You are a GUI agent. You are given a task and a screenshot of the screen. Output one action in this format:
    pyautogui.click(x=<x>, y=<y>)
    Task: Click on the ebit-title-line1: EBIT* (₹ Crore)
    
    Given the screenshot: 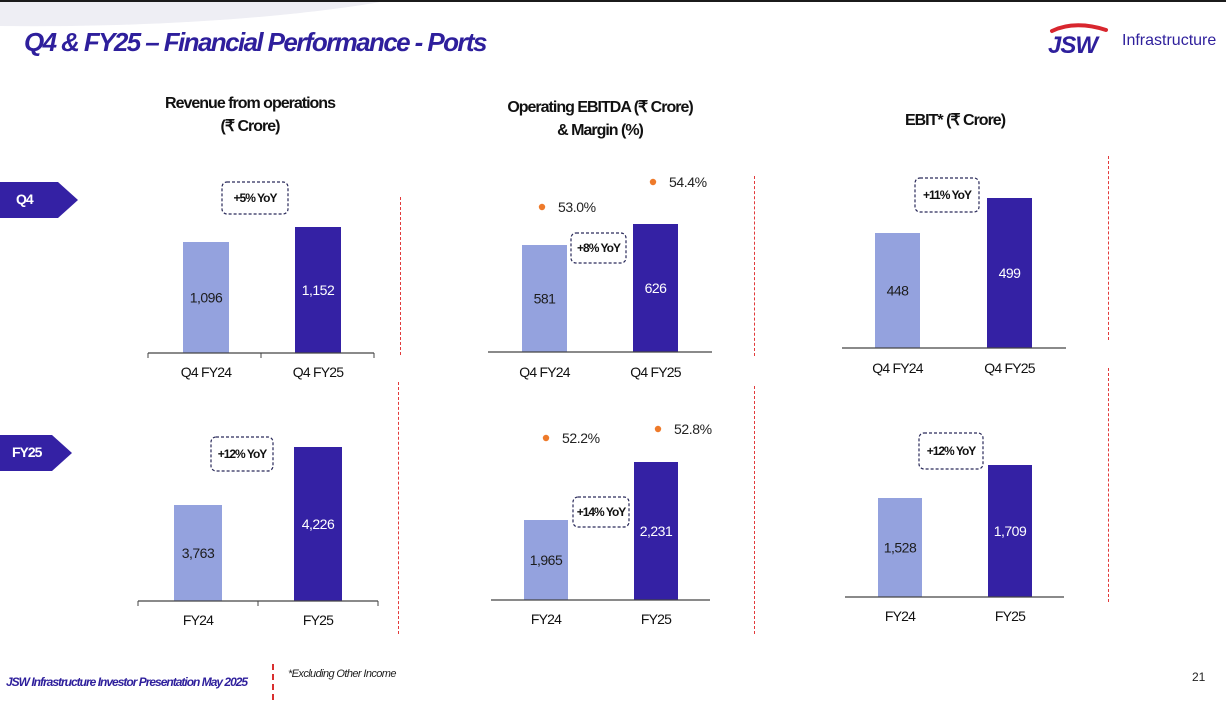 What is the action you would take?
    pyautogui.click(x=955, y=120)
    